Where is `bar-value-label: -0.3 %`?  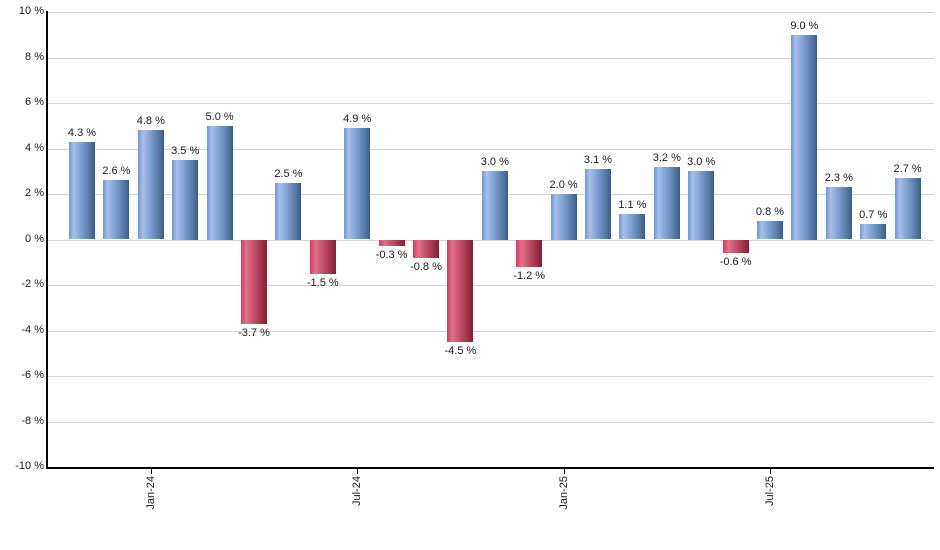
bar-value-label: -0.3 % is located at coordinates (391, 255).